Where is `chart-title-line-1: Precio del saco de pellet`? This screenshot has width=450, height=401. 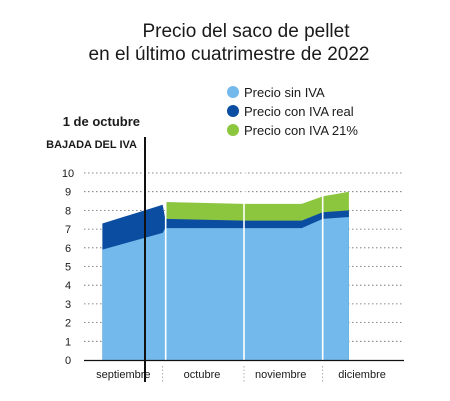
chart-title-line-1: Precio del saco de pellet is located at coordinates (246, 31).